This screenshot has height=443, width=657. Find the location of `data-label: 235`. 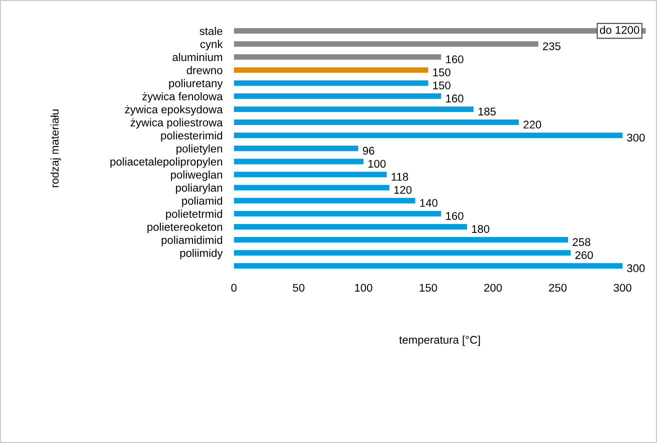

data-label: 235 is located at coordinates (551, 46).